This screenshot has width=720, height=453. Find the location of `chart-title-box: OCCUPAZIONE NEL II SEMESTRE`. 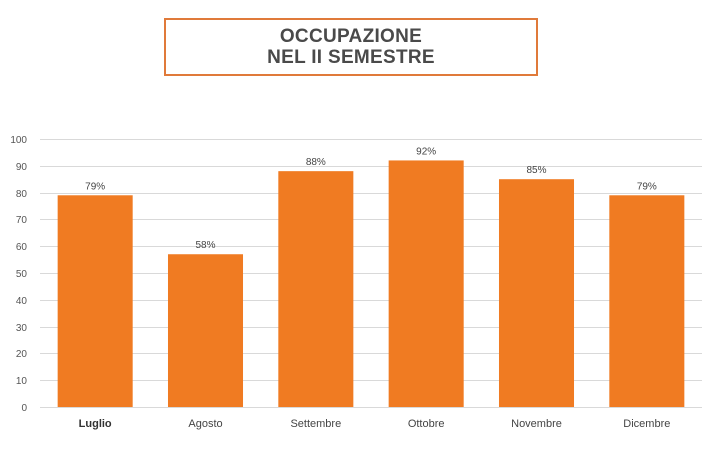

chart-title-box: OCCUPAZIONE NEL II SEMESTRE is located at coordinates (351, 47).